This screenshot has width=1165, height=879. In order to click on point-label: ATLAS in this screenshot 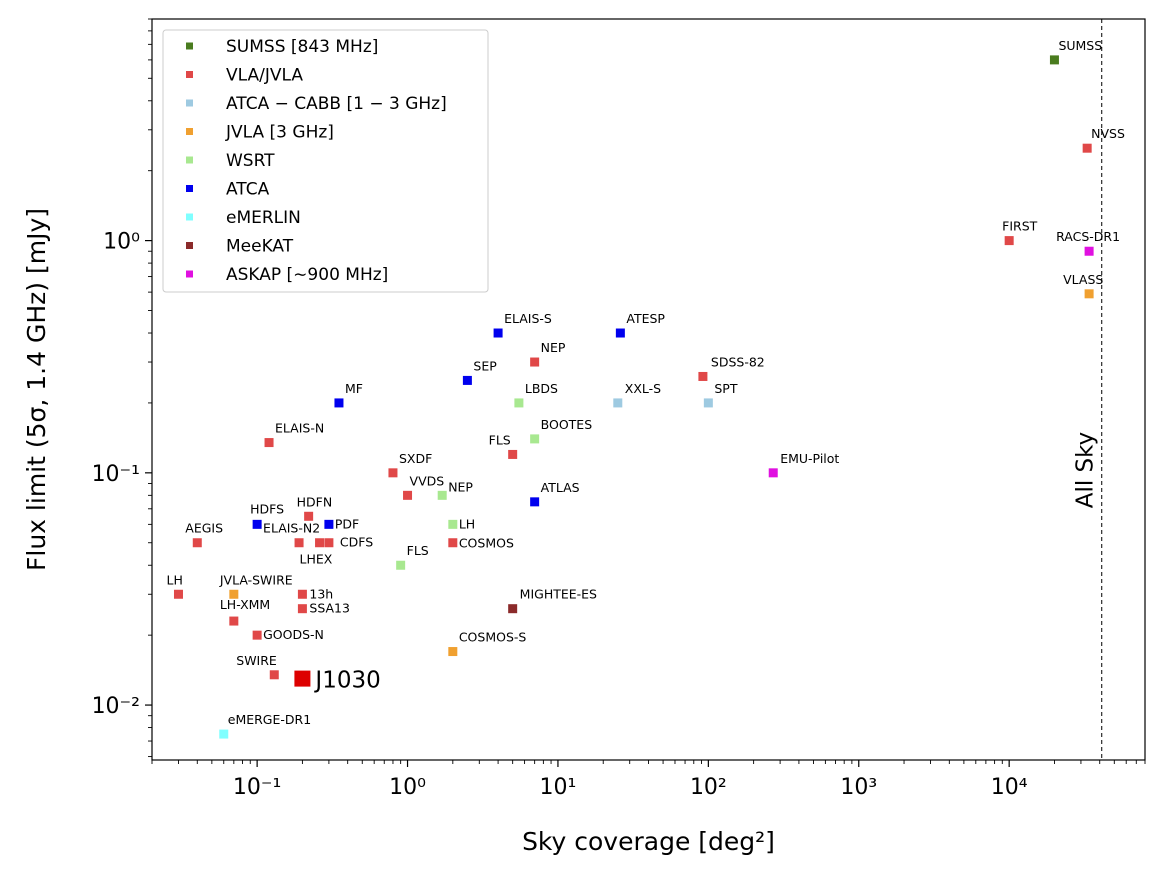, I will do `click(560, 487)`.